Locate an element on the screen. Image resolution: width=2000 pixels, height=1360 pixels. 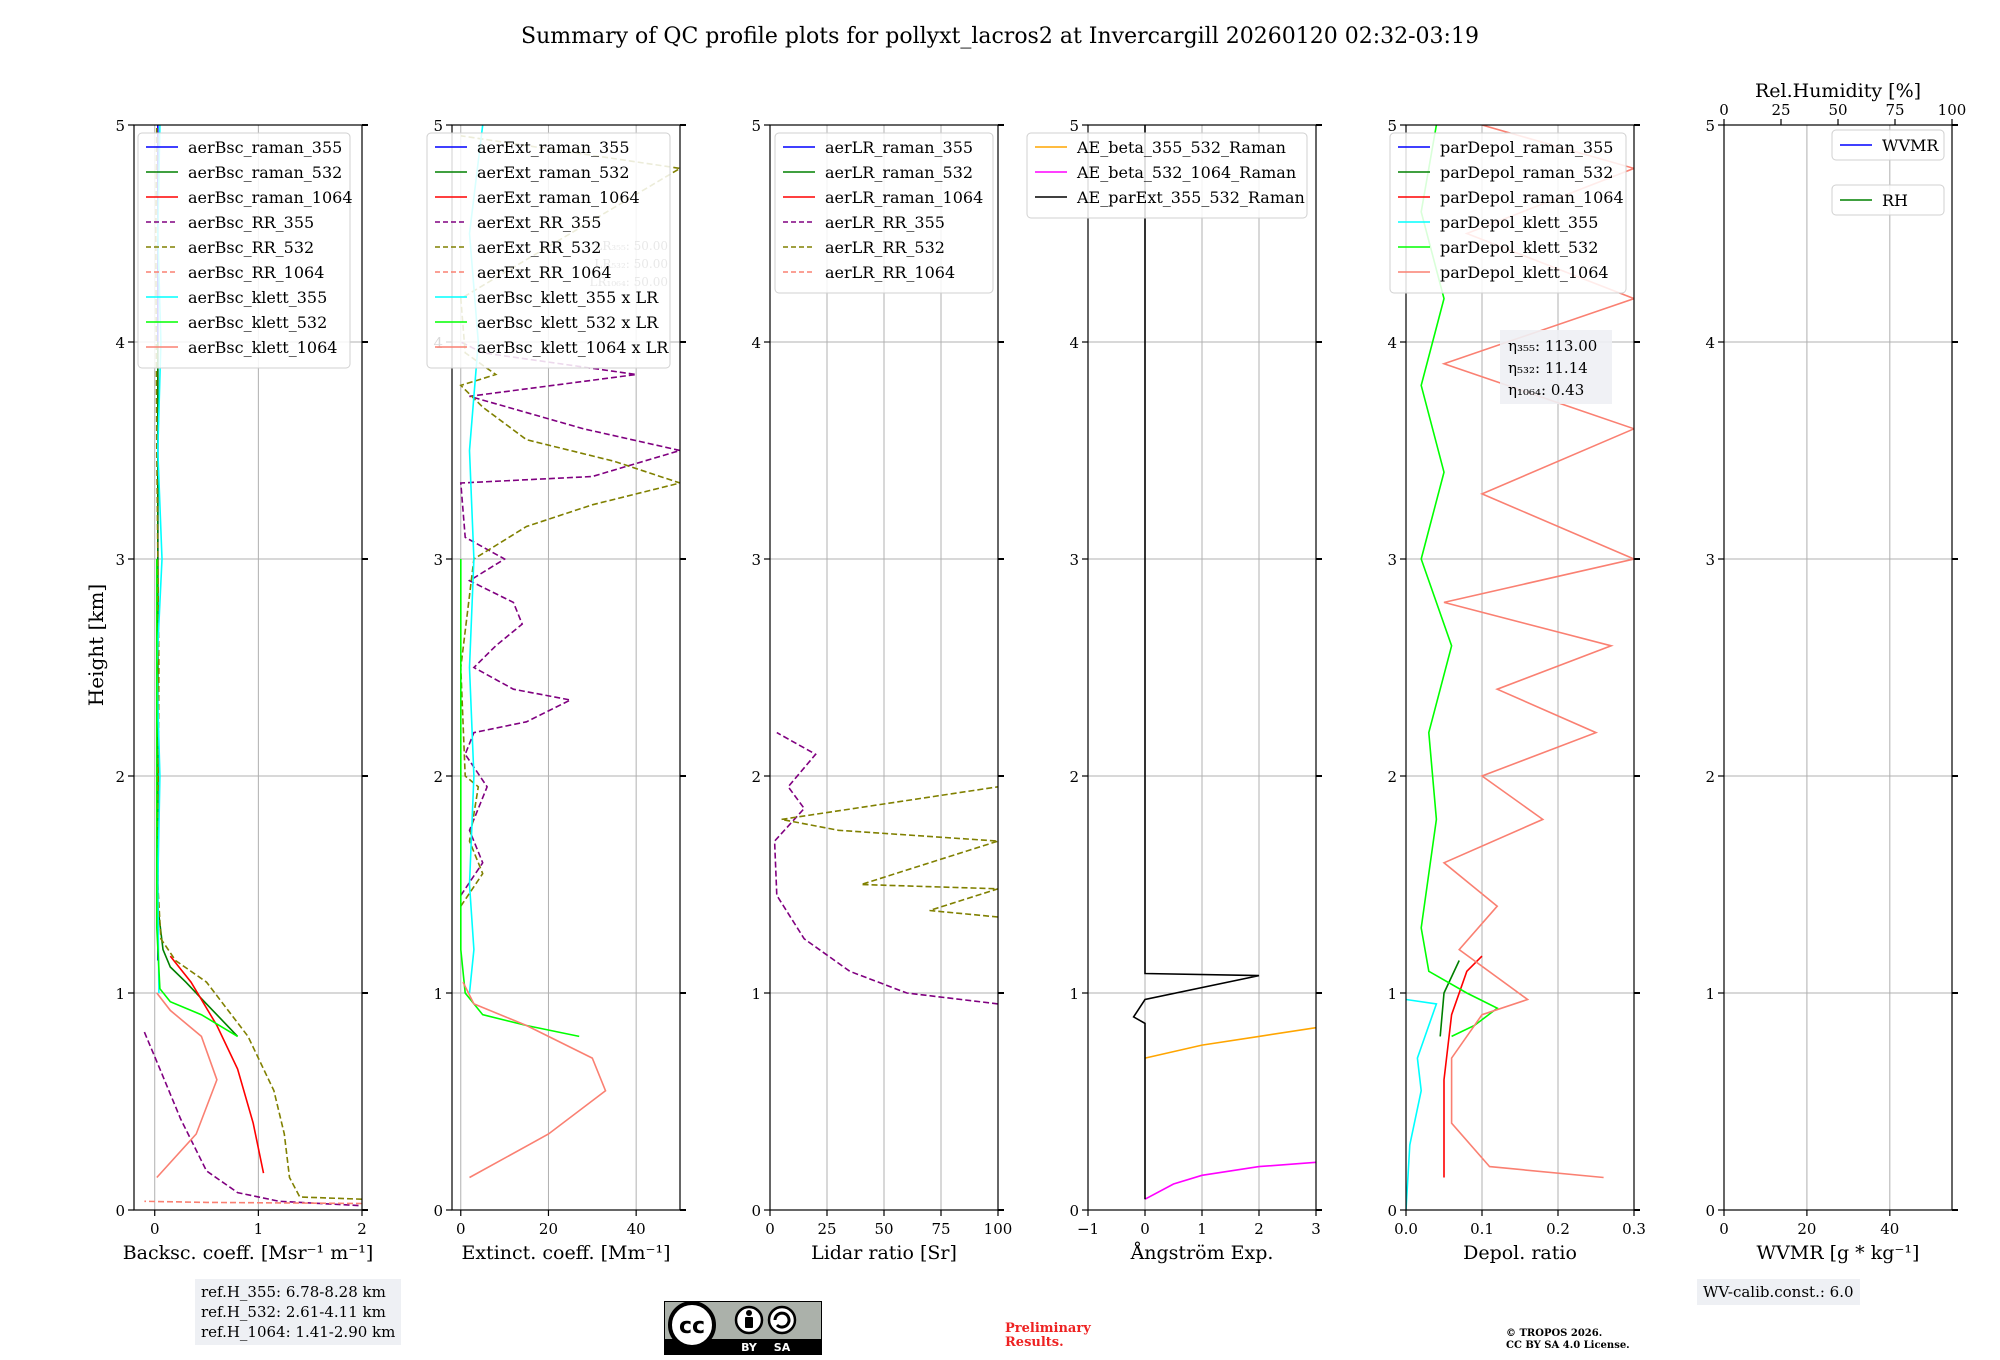
series-line-AE_parExt_355_532_Raman is located at coordinates (1196, 662).